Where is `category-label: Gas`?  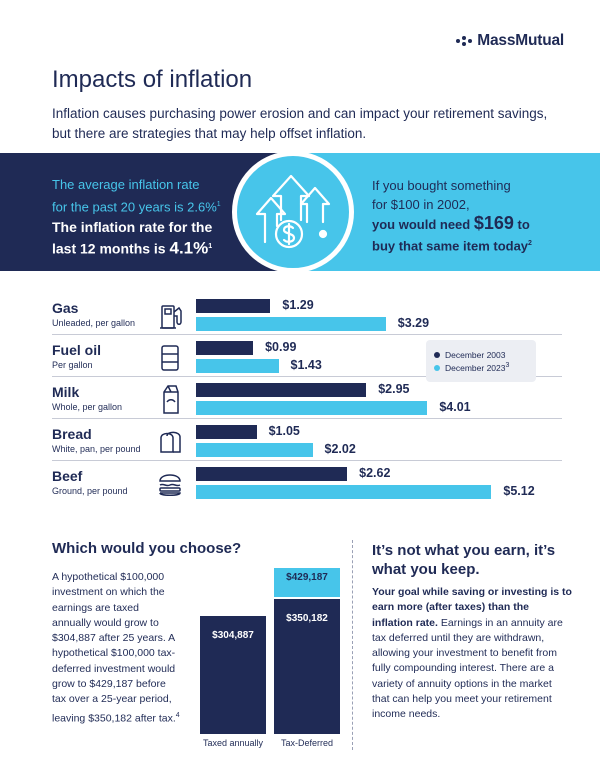 category-label: Gas is located at coordinates (65, 308).